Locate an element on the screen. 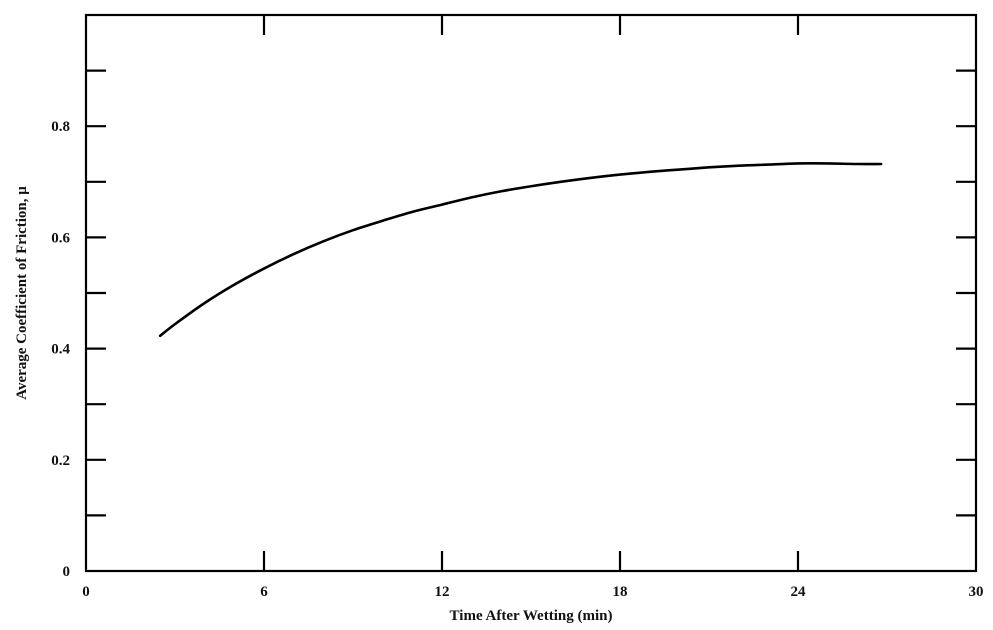 The width and height of the screenshot is (993, 630). x-tick-label: 24 is located at coordinates (799, 592).